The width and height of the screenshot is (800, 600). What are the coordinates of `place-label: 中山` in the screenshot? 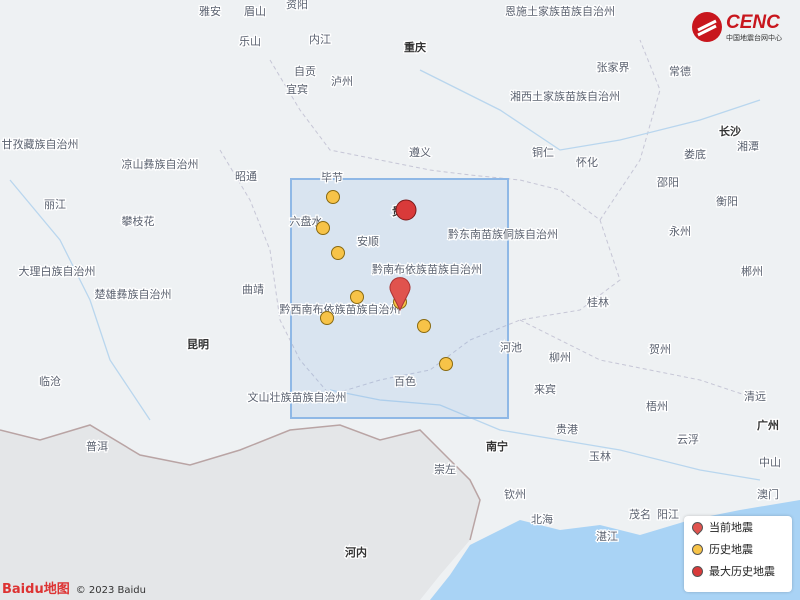 It's located at (770, 462).